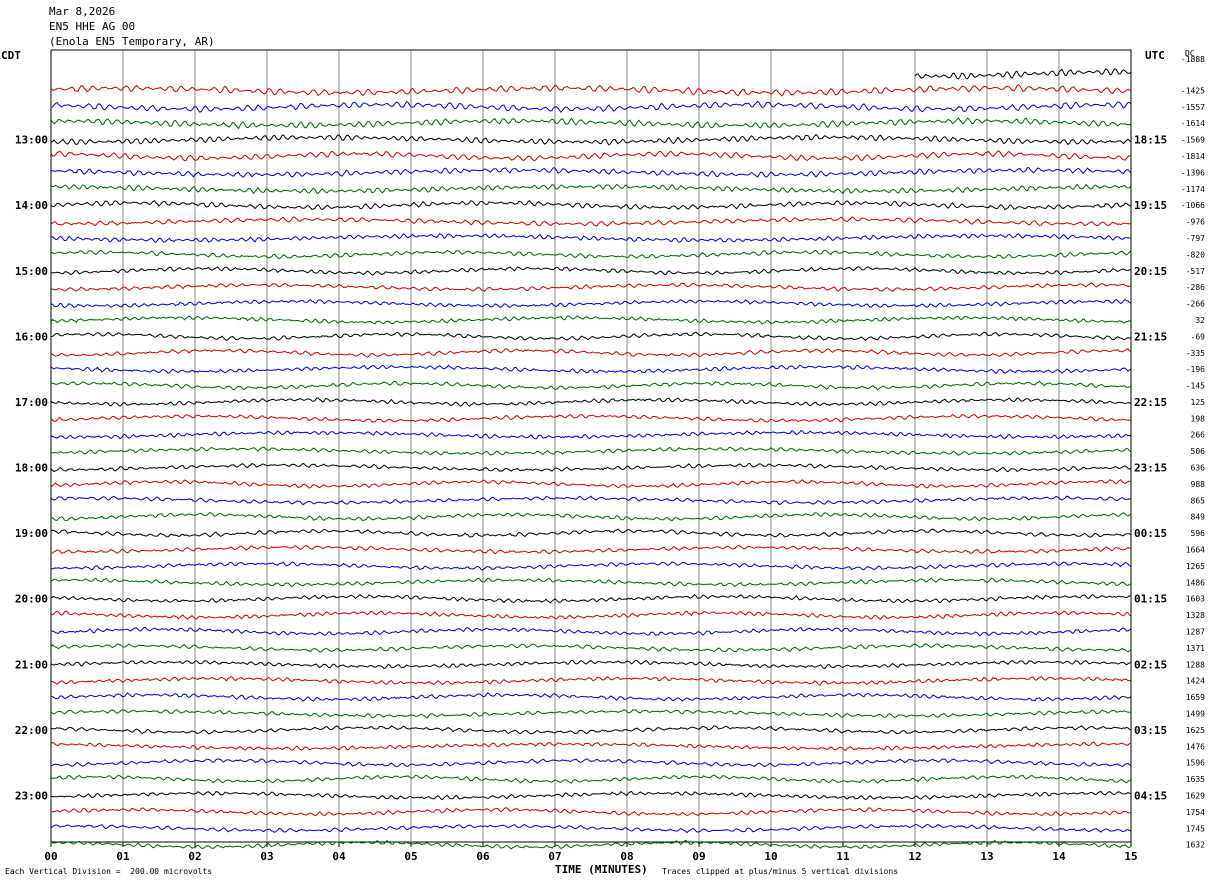  I want to click on dc-offset-label: -517, so click(1195, 271).